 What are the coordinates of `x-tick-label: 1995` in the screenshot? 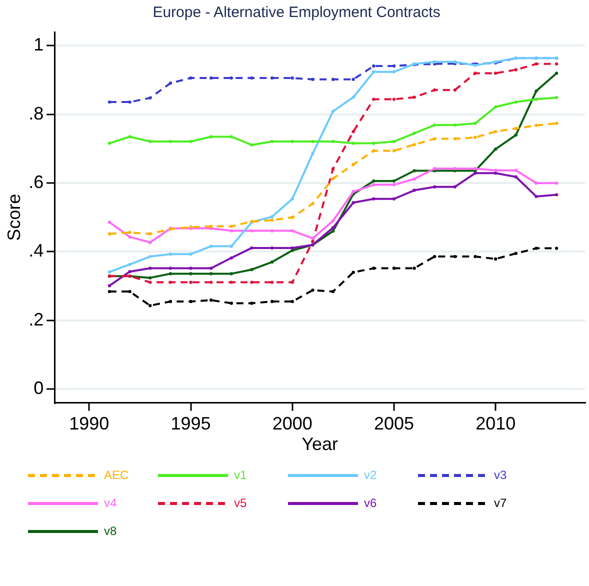 It's located at (190, 424).